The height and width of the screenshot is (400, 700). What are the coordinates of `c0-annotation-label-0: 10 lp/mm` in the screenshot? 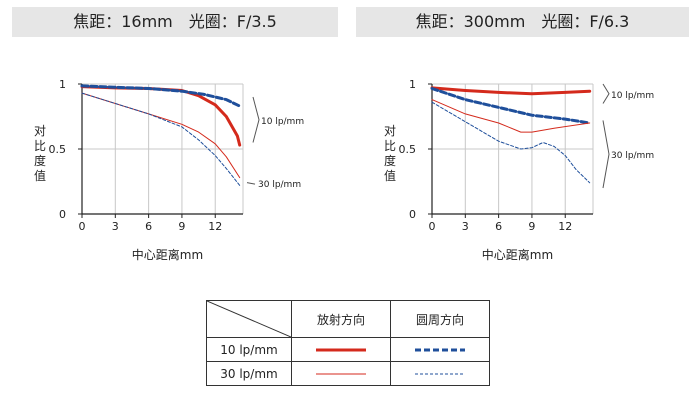 It's located at (282, 122).